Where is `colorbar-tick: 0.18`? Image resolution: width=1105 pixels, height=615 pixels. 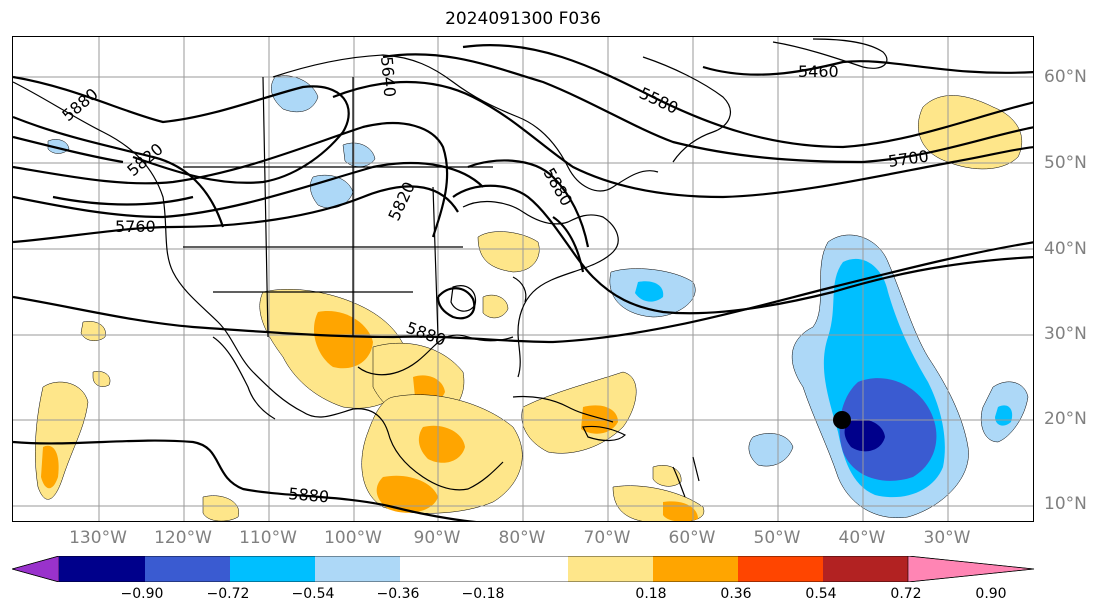
colorbar-tick: 0.18 is located at coordinates (651, 594).